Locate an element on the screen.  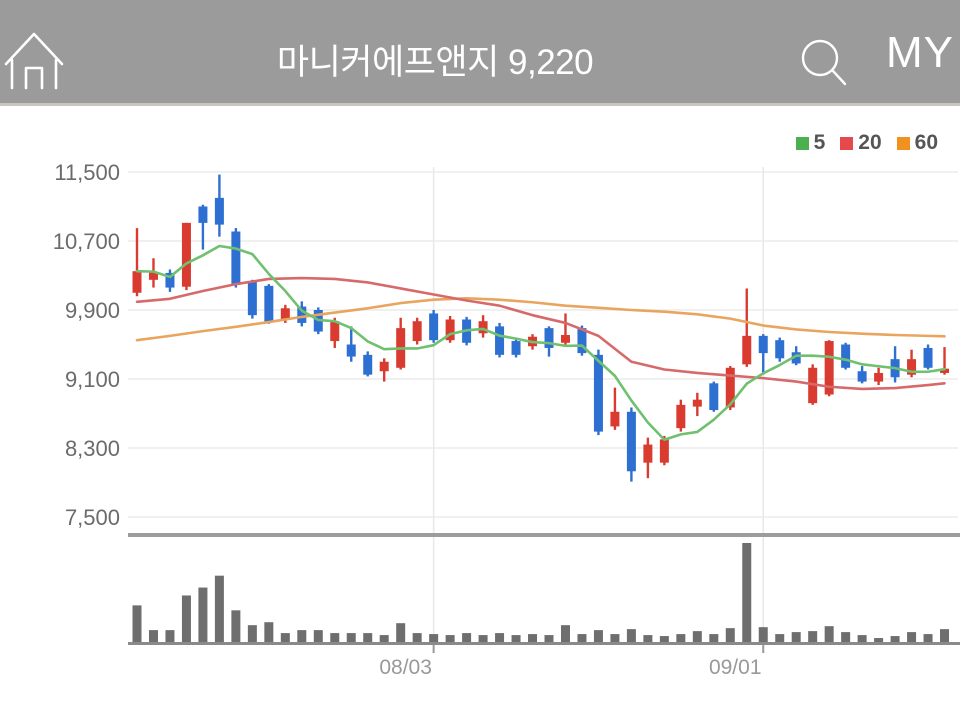
legend-item-ma60: 60 is located at coordinates (917, 143).